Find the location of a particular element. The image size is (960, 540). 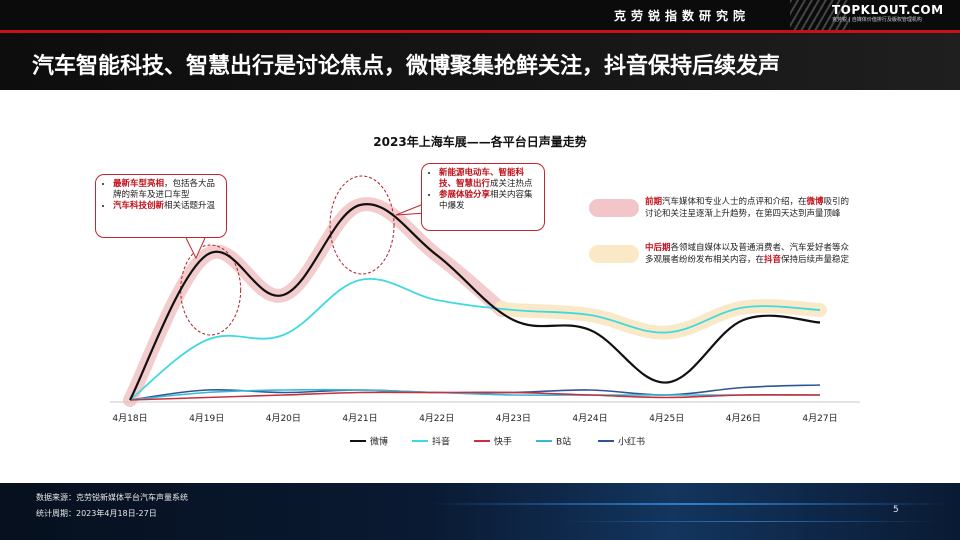

callout-right-item-1: 新能源电动车、智能科技、智慧出行成关注热点 is located at coordinates (488, 179).